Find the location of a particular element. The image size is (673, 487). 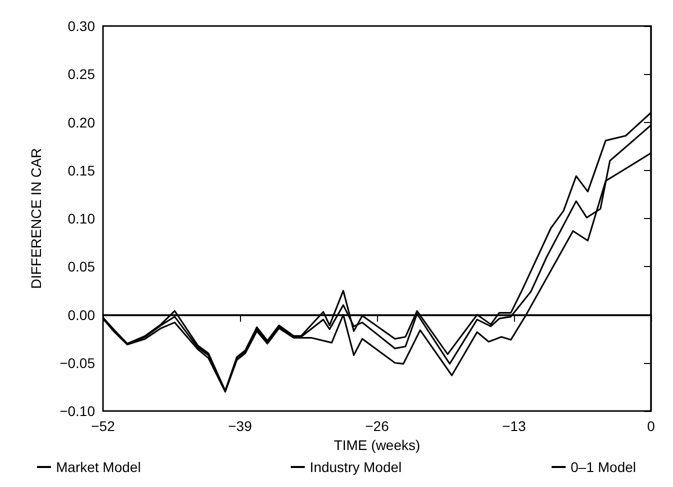

y-tick-label: 0.20 is located at coordinates (82, 122).